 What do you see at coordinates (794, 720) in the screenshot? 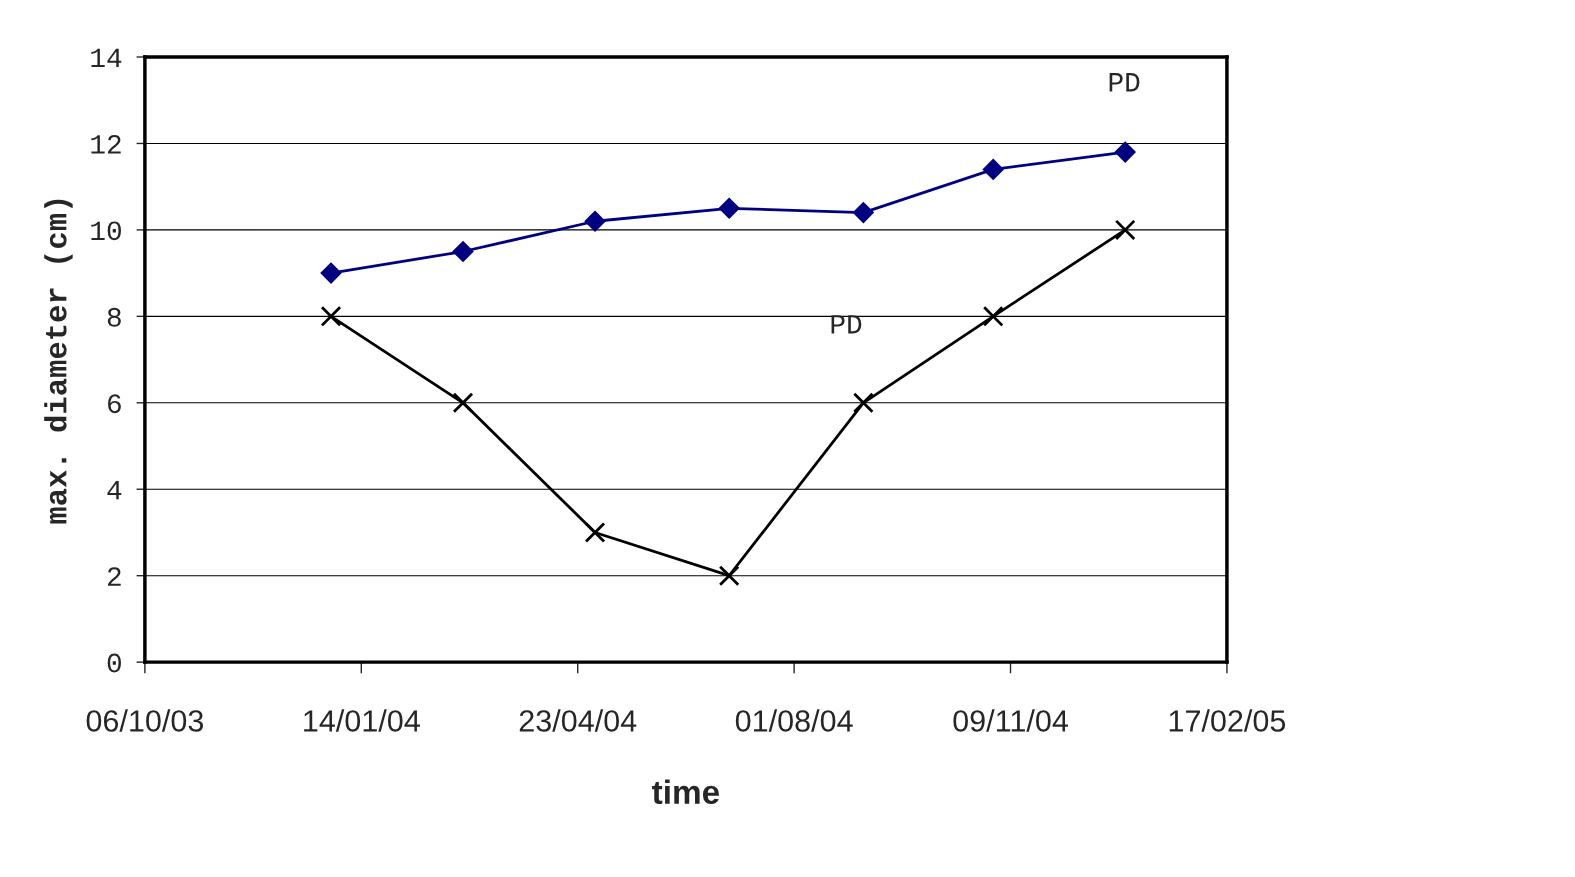
I see `x-tick-label: 01/08/04` at bounding box center [794, 720].